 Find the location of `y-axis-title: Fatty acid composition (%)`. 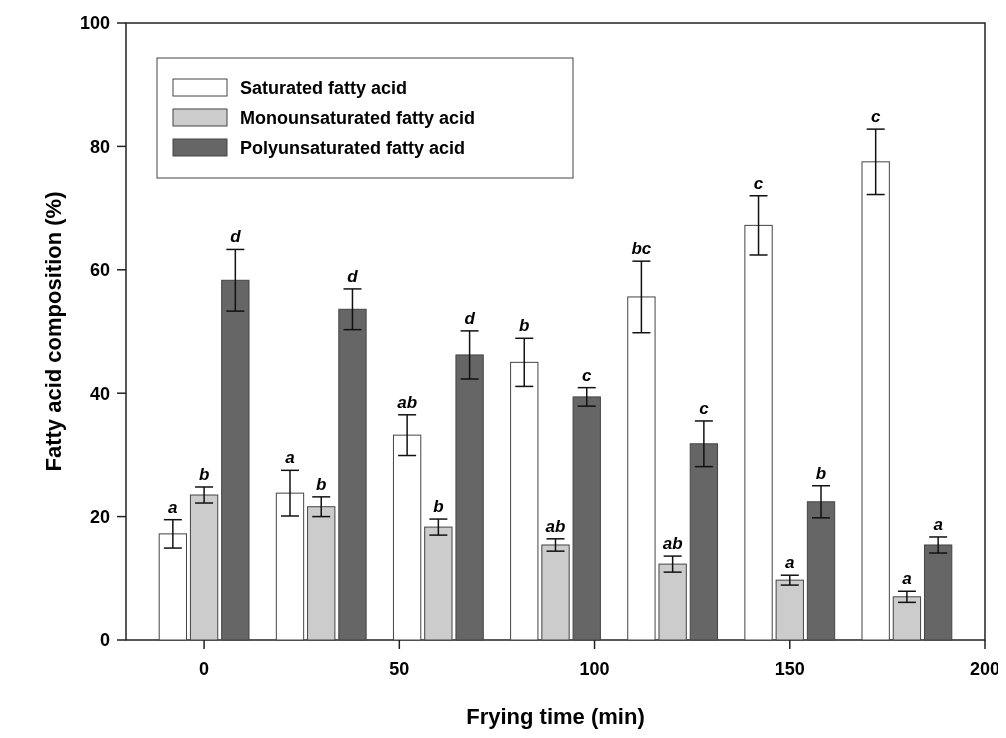

y-axis-title: Fatty acid composition (%) is located at coordinates (53, 331).